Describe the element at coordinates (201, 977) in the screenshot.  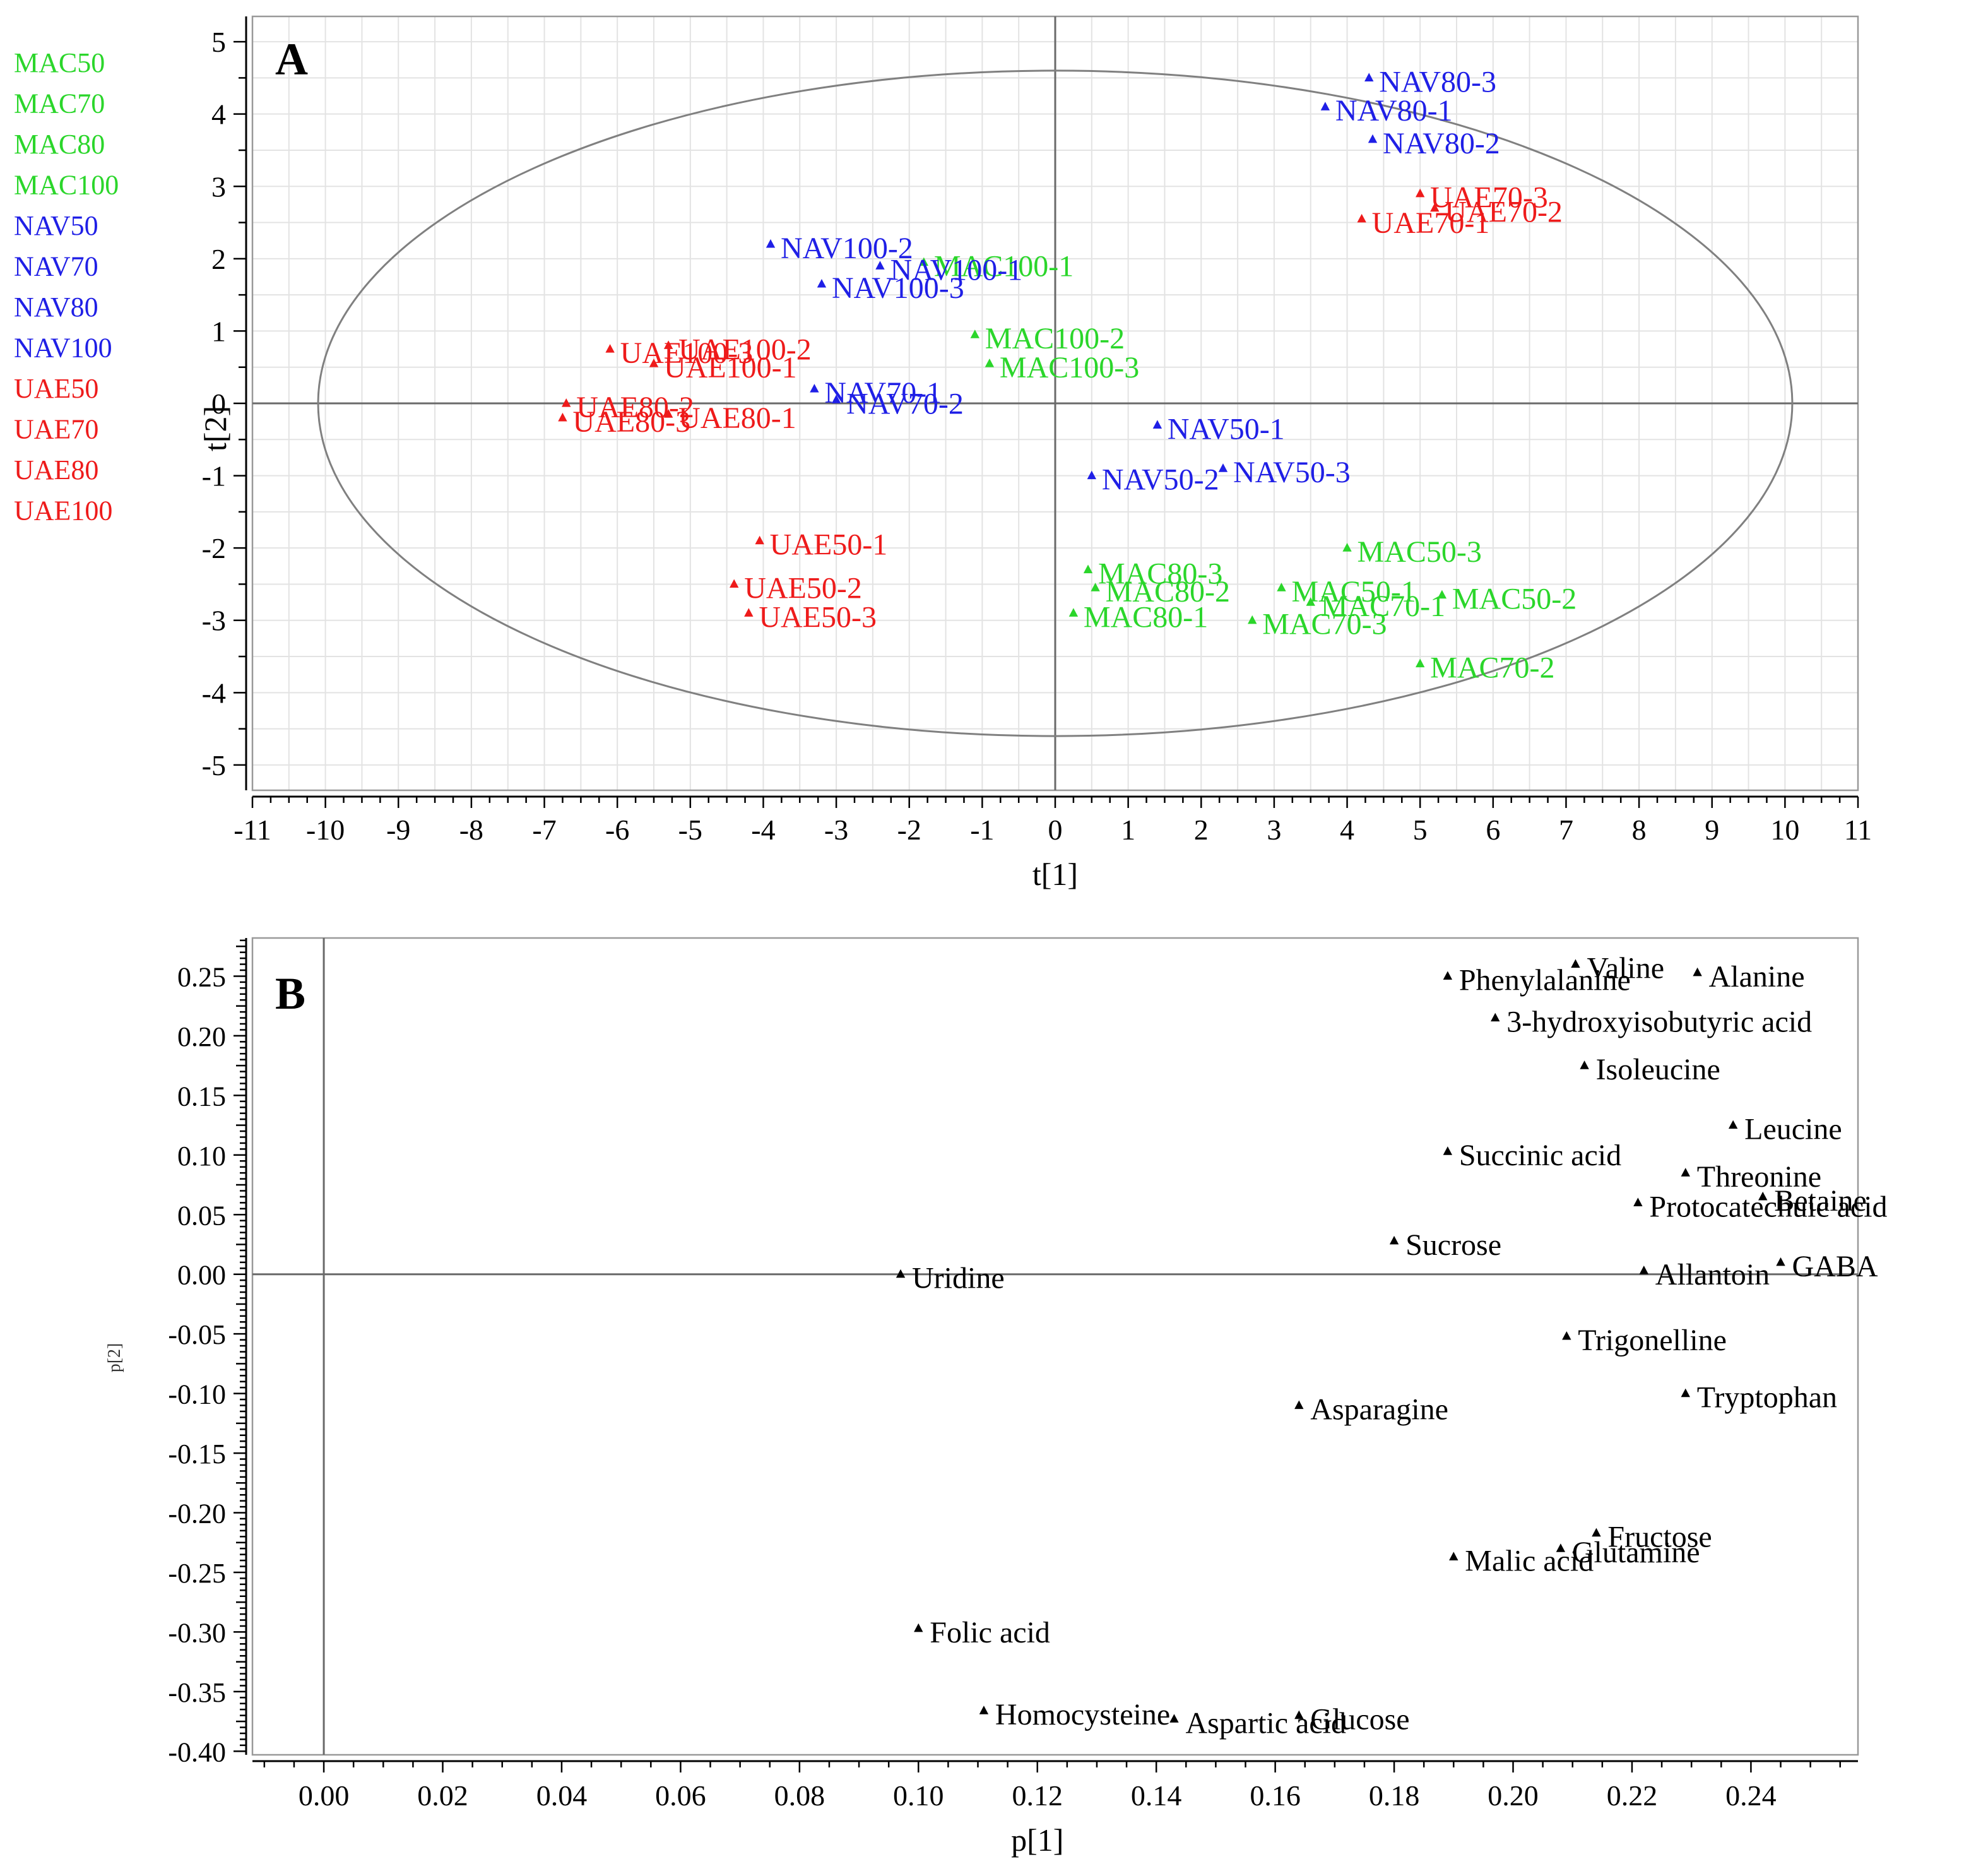
I see `panel-b-ytick: 0.25` at that location.